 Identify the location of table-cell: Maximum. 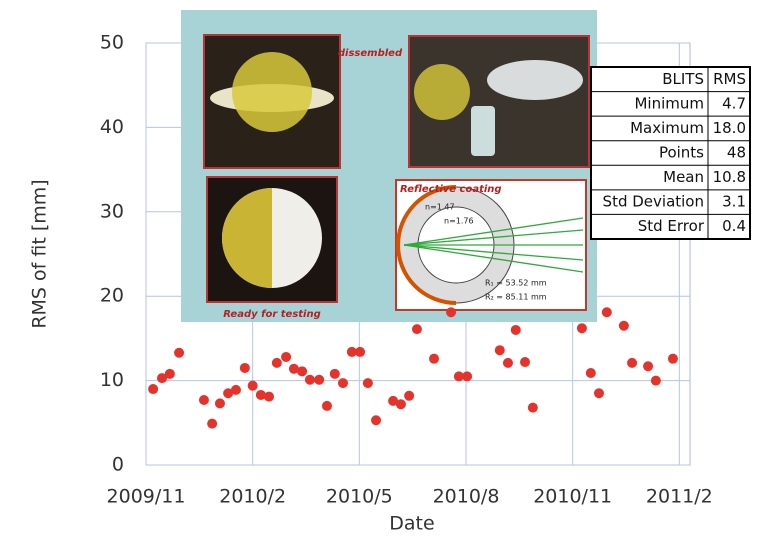
(667, 128).